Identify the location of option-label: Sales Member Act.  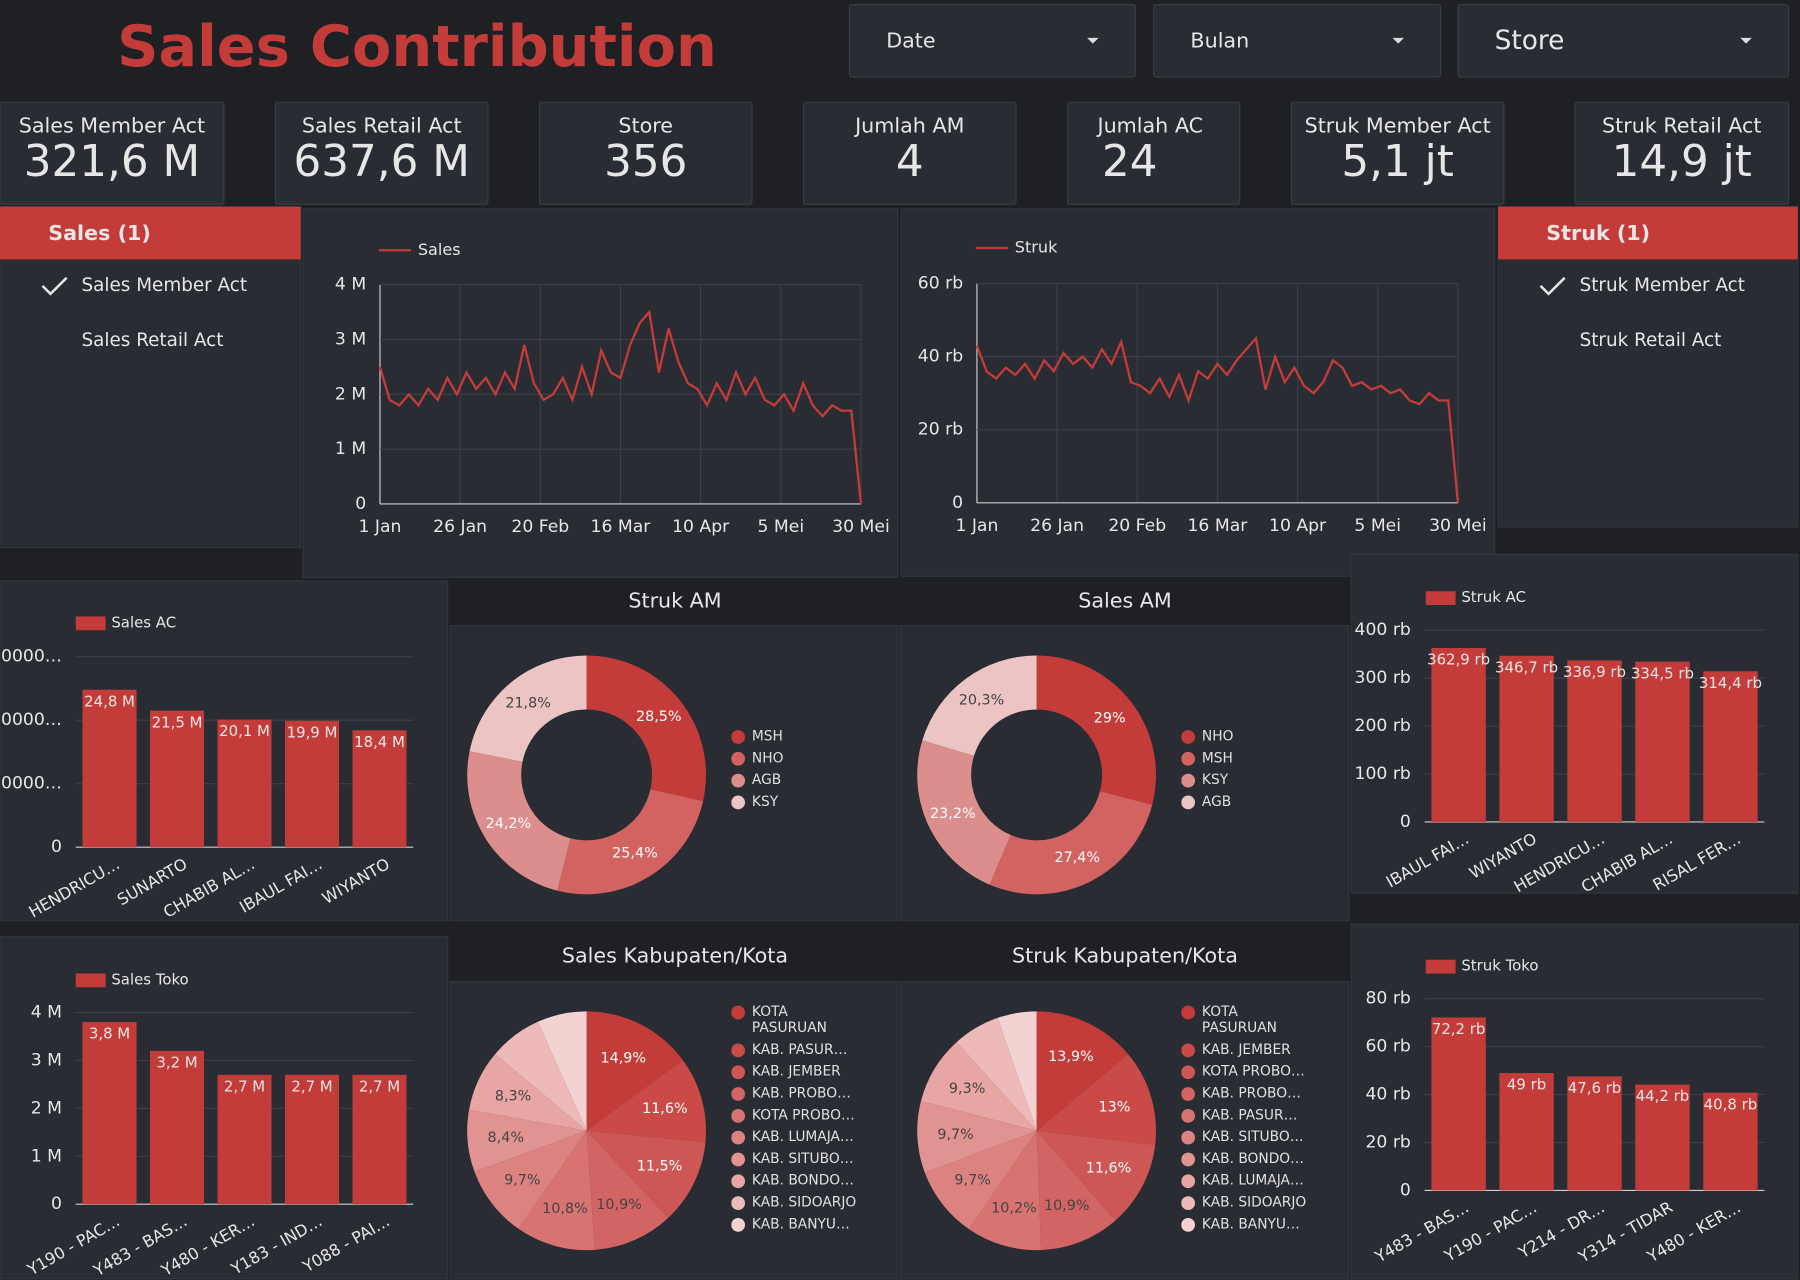
(165, 285).